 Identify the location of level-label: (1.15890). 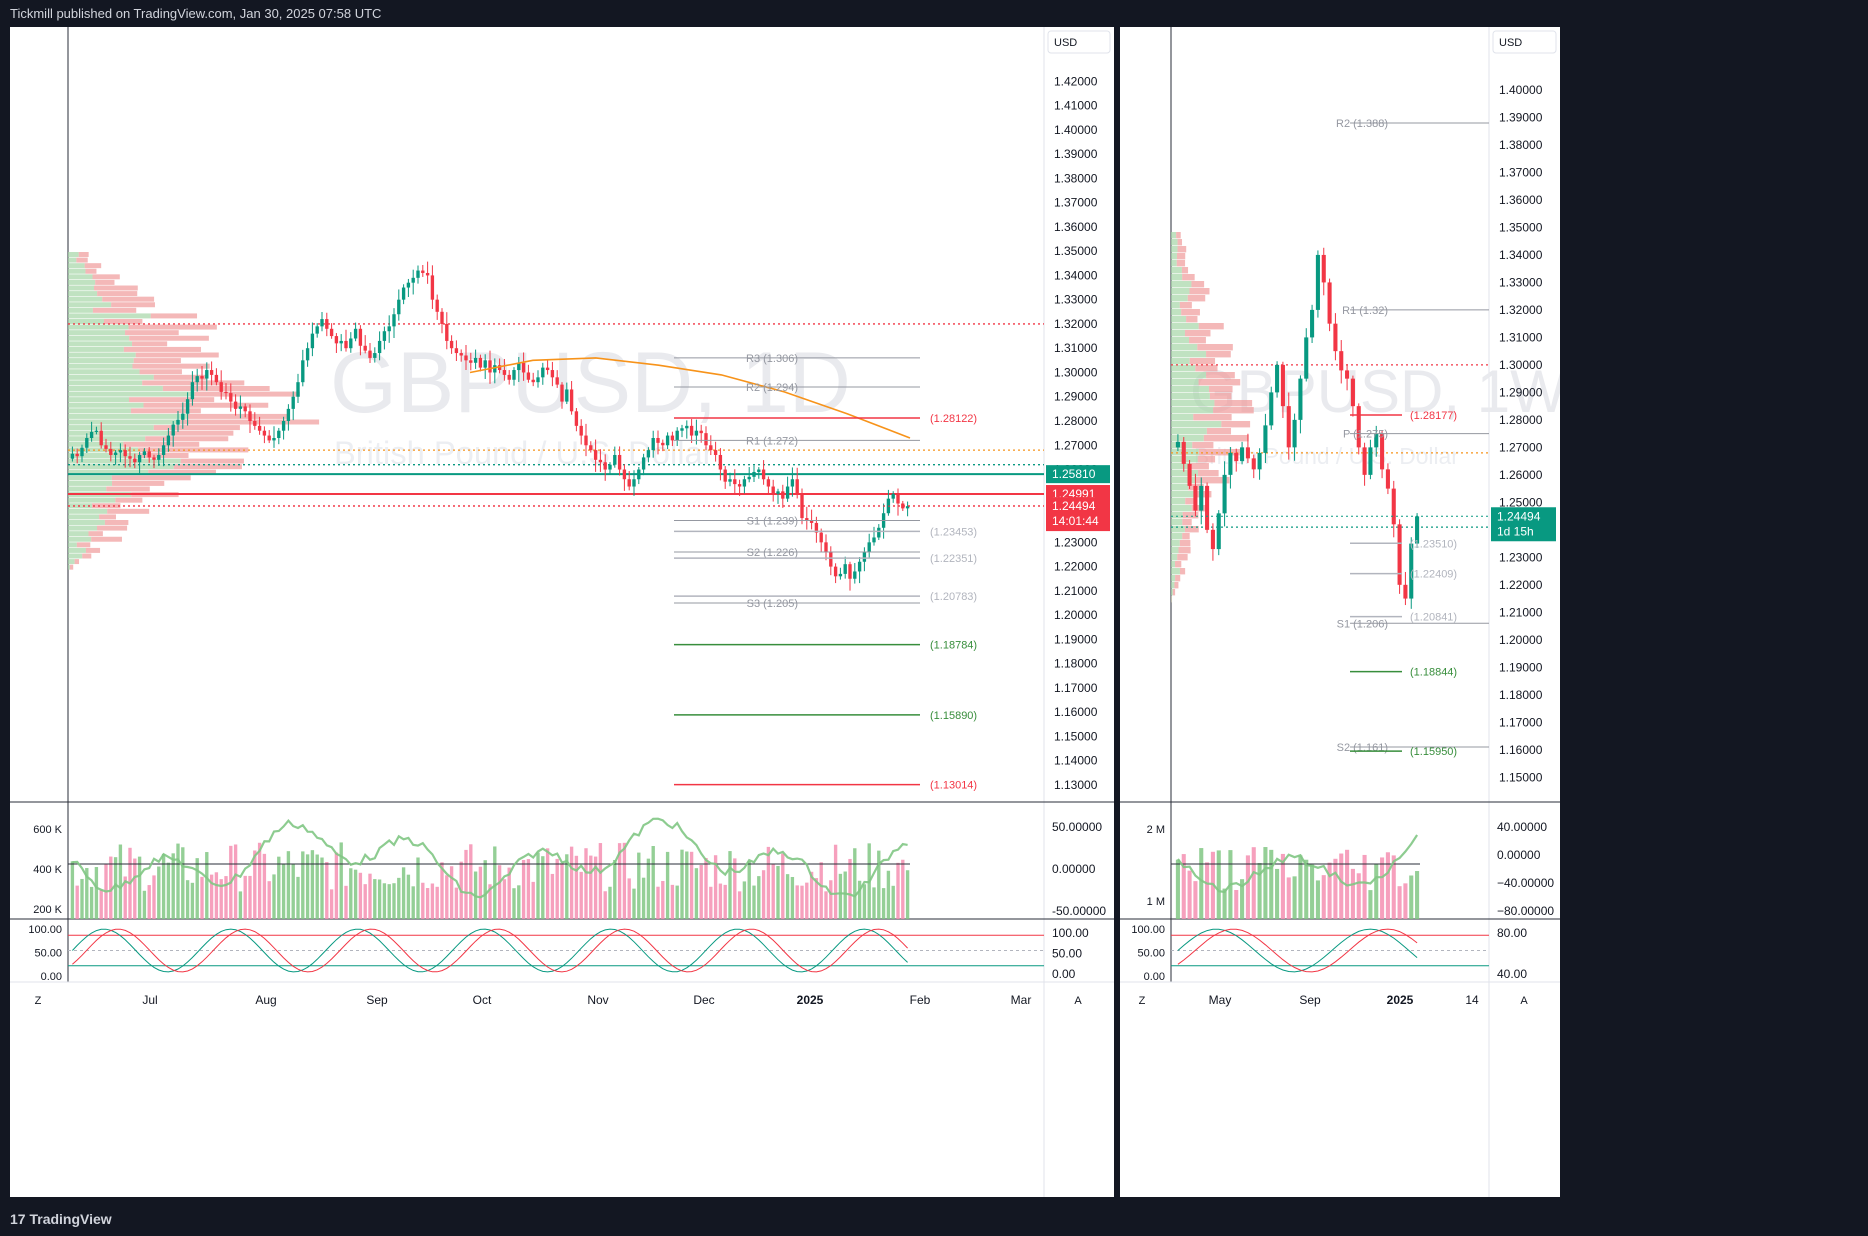
(953, 716).